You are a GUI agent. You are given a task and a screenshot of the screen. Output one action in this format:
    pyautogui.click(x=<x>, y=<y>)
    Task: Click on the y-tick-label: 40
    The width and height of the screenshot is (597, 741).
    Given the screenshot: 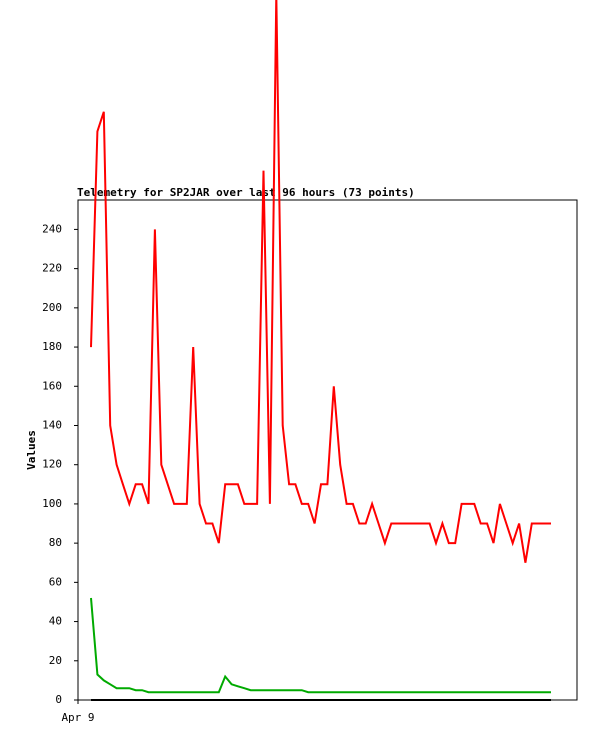 What is the action you would take?
    pyautogui.click(x=55, y=621)
    